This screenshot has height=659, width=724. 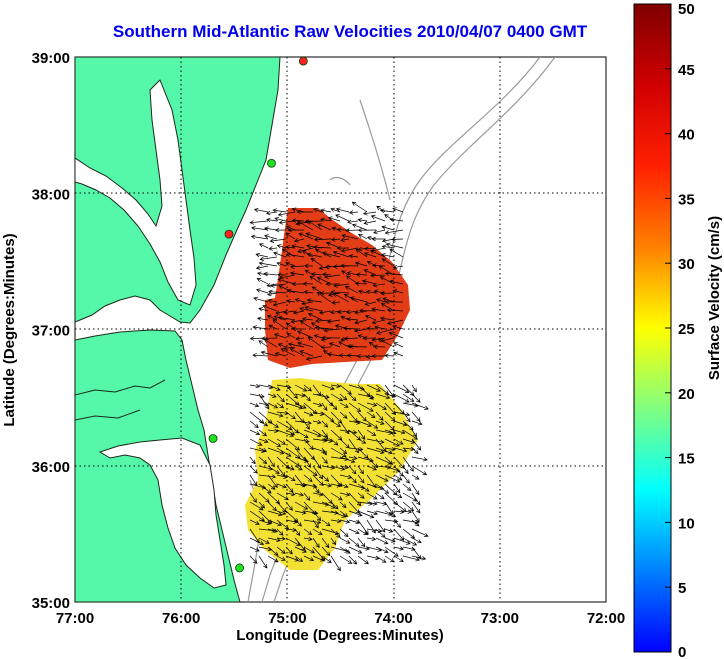 What do you see at coordinates (682, 651) in the screenshot?
I see `colorbar-tick-label: 0` at bounding box center [682, 651].